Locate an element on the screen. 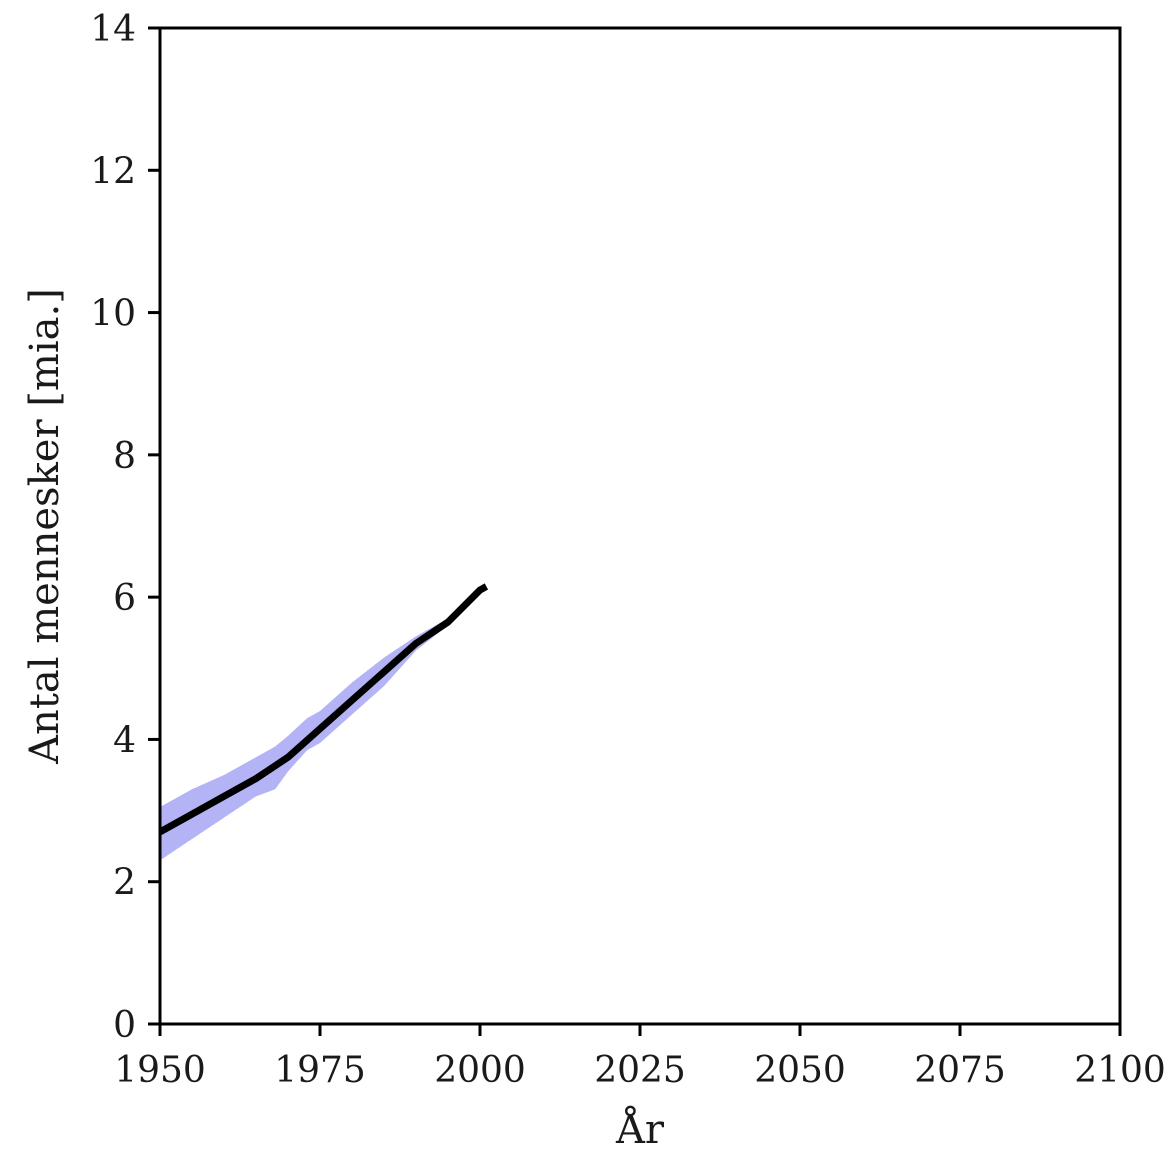 The height and width of the screenshot is (1155, 1170). x-axis-ticks: 1950 1975 2000 2025 2050 2075 2100 is located at coordinates (640, 1057).